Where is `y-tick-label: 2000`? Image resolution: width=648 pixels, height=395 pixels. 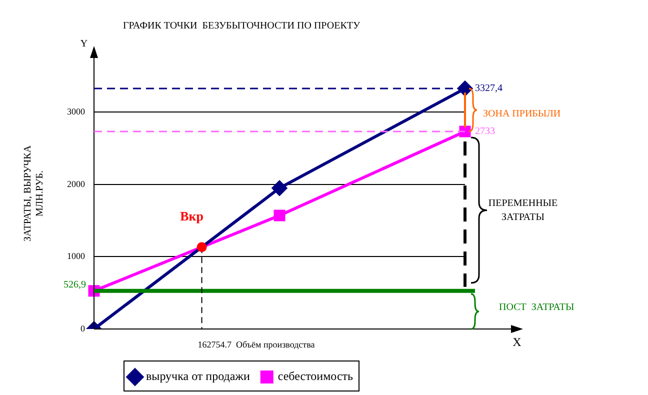
y-tick-label: 2000 is located at coordinates (76, 183).